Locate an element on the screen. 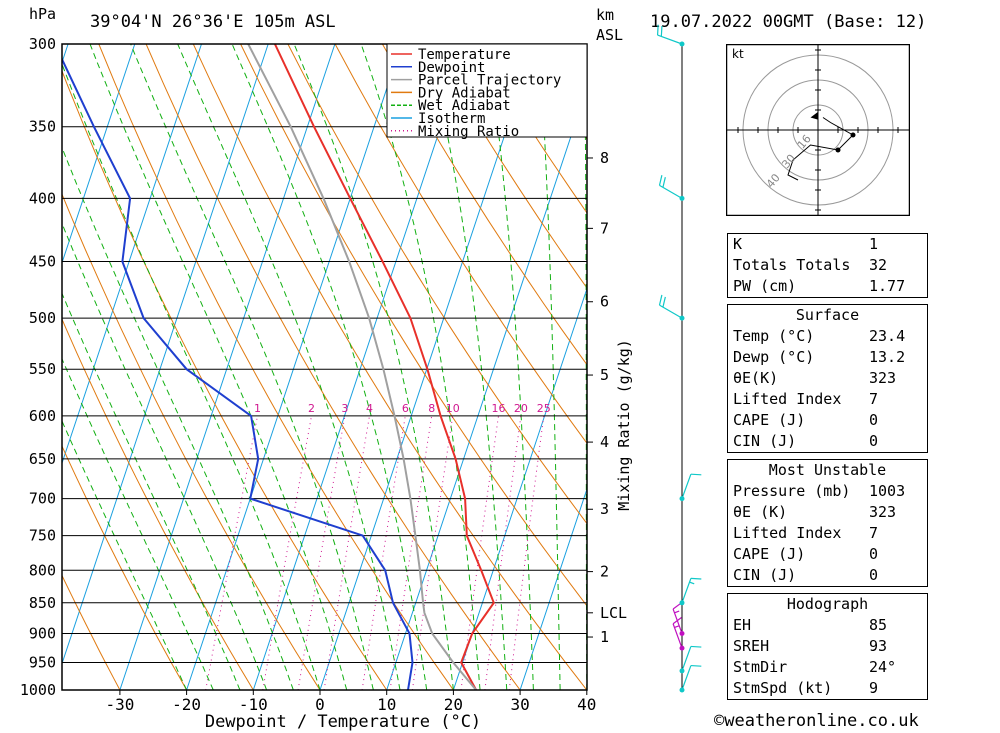  most-unstable-value: 323 is located at coordinates (883, 512).